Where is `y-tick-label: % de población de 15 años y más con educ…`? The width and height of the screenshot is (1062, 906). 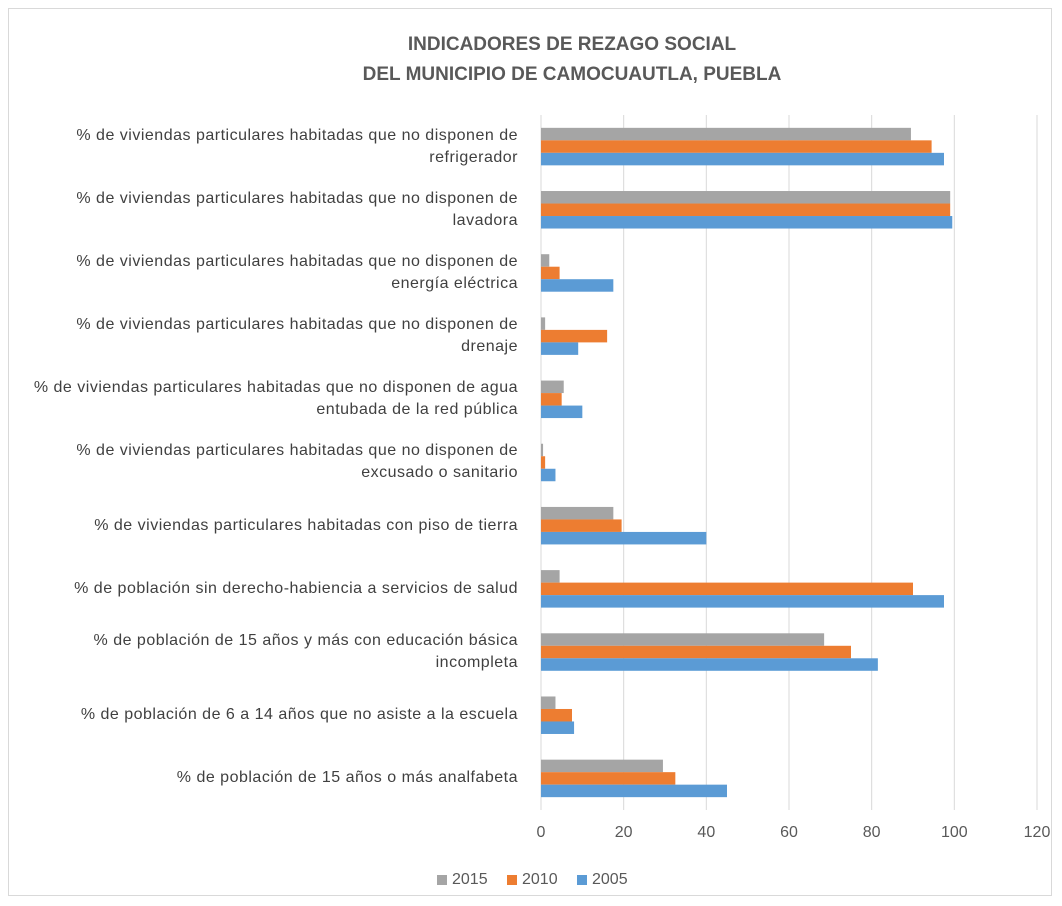 y-tick-label: % de población de 15 años y más con educ… is located at coordinates (305, 652).